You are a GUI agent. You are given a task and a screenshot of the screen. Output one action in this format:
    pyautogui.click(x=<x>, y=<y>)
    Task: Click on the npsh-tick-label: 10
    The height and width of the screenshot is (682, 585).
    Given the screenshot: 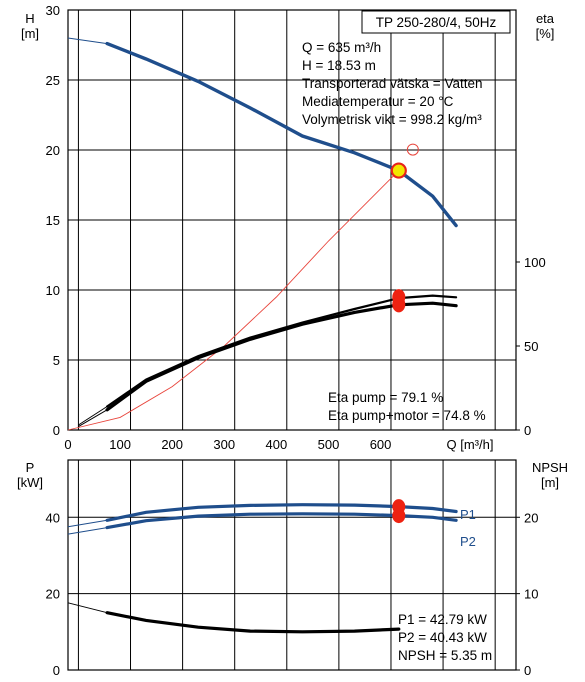 What is the action you would take?
    pyautogui.click(x=531, y=594)
    